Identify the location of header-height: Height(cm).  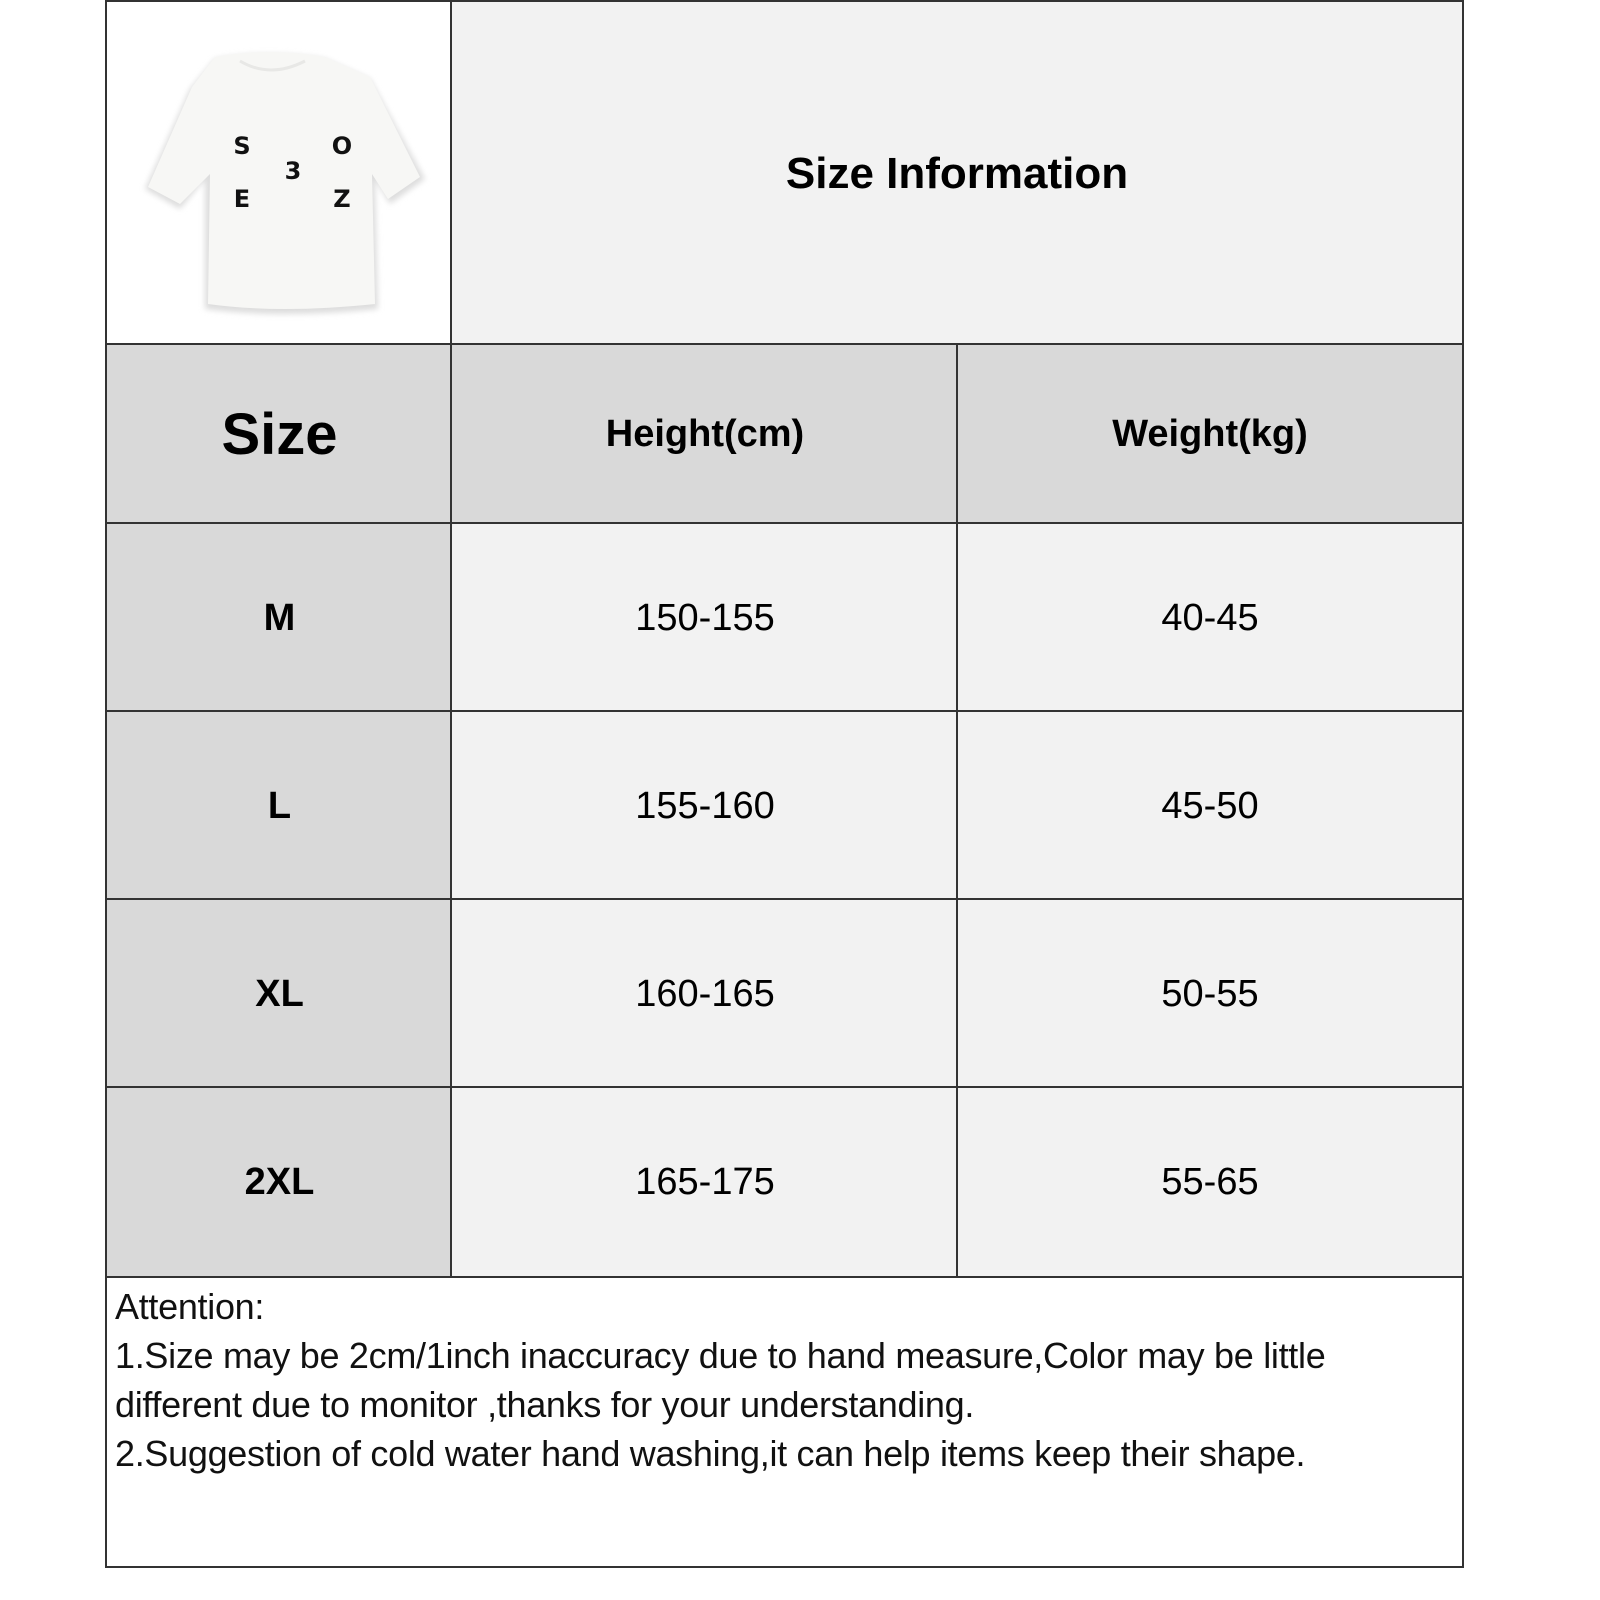
(705, 434).